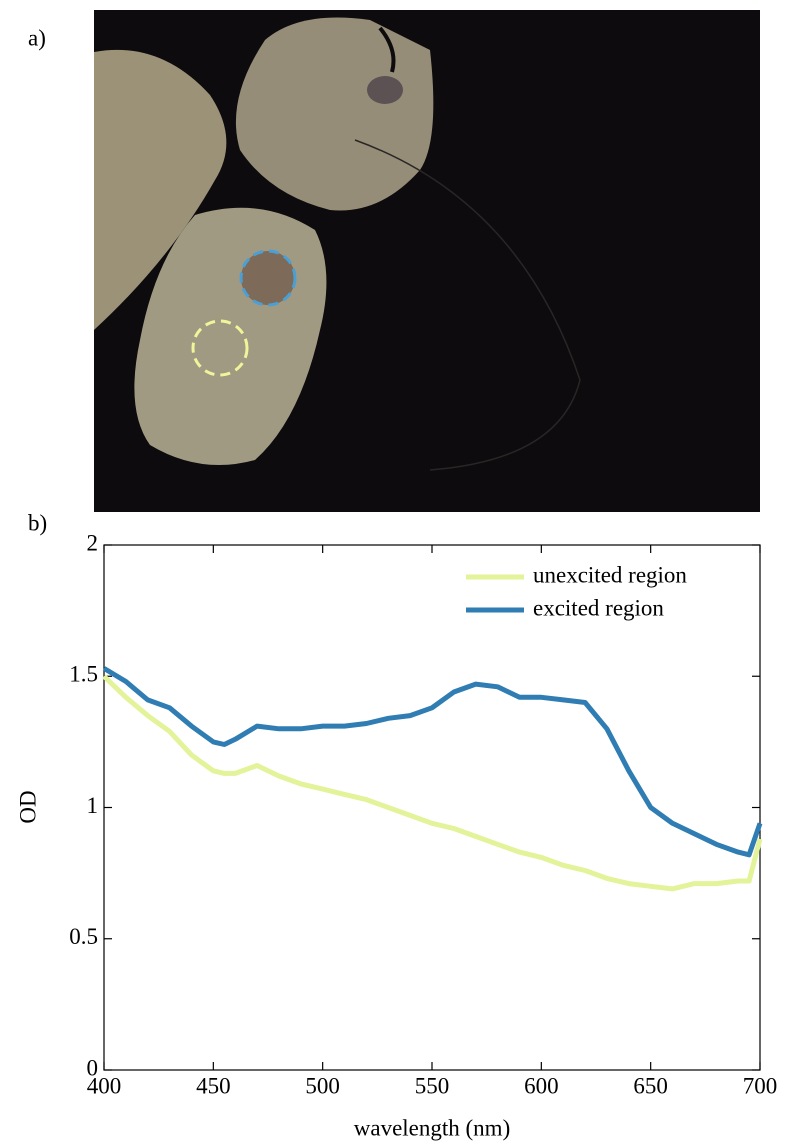 Image resolution: width=787 pixels, height=1147 pixels. Describe the element at coordinates (93, 1067) in the screenshot. I see `y-tick-label: 0` at that location.